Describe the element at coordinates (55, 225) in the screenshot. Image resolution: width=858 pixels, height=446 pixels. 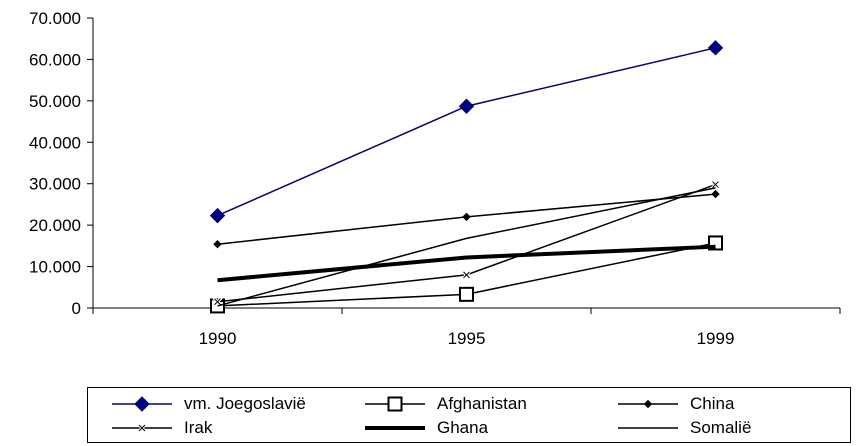
I see `y-tick-label: 20.000` at that location.